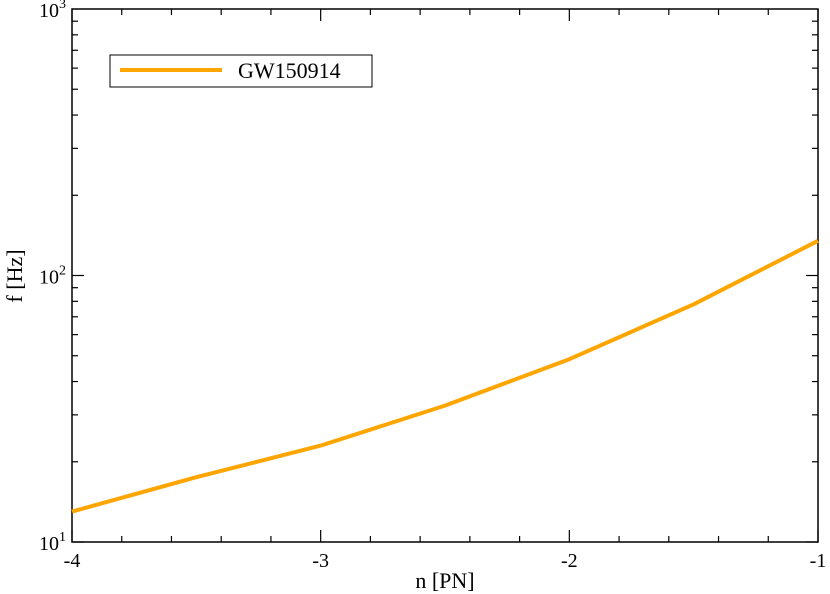  What do you see at coordinates (444, 580) in the screenshot?
I see `x-axis-label: n [PN]` at bounding box center [444, 580].